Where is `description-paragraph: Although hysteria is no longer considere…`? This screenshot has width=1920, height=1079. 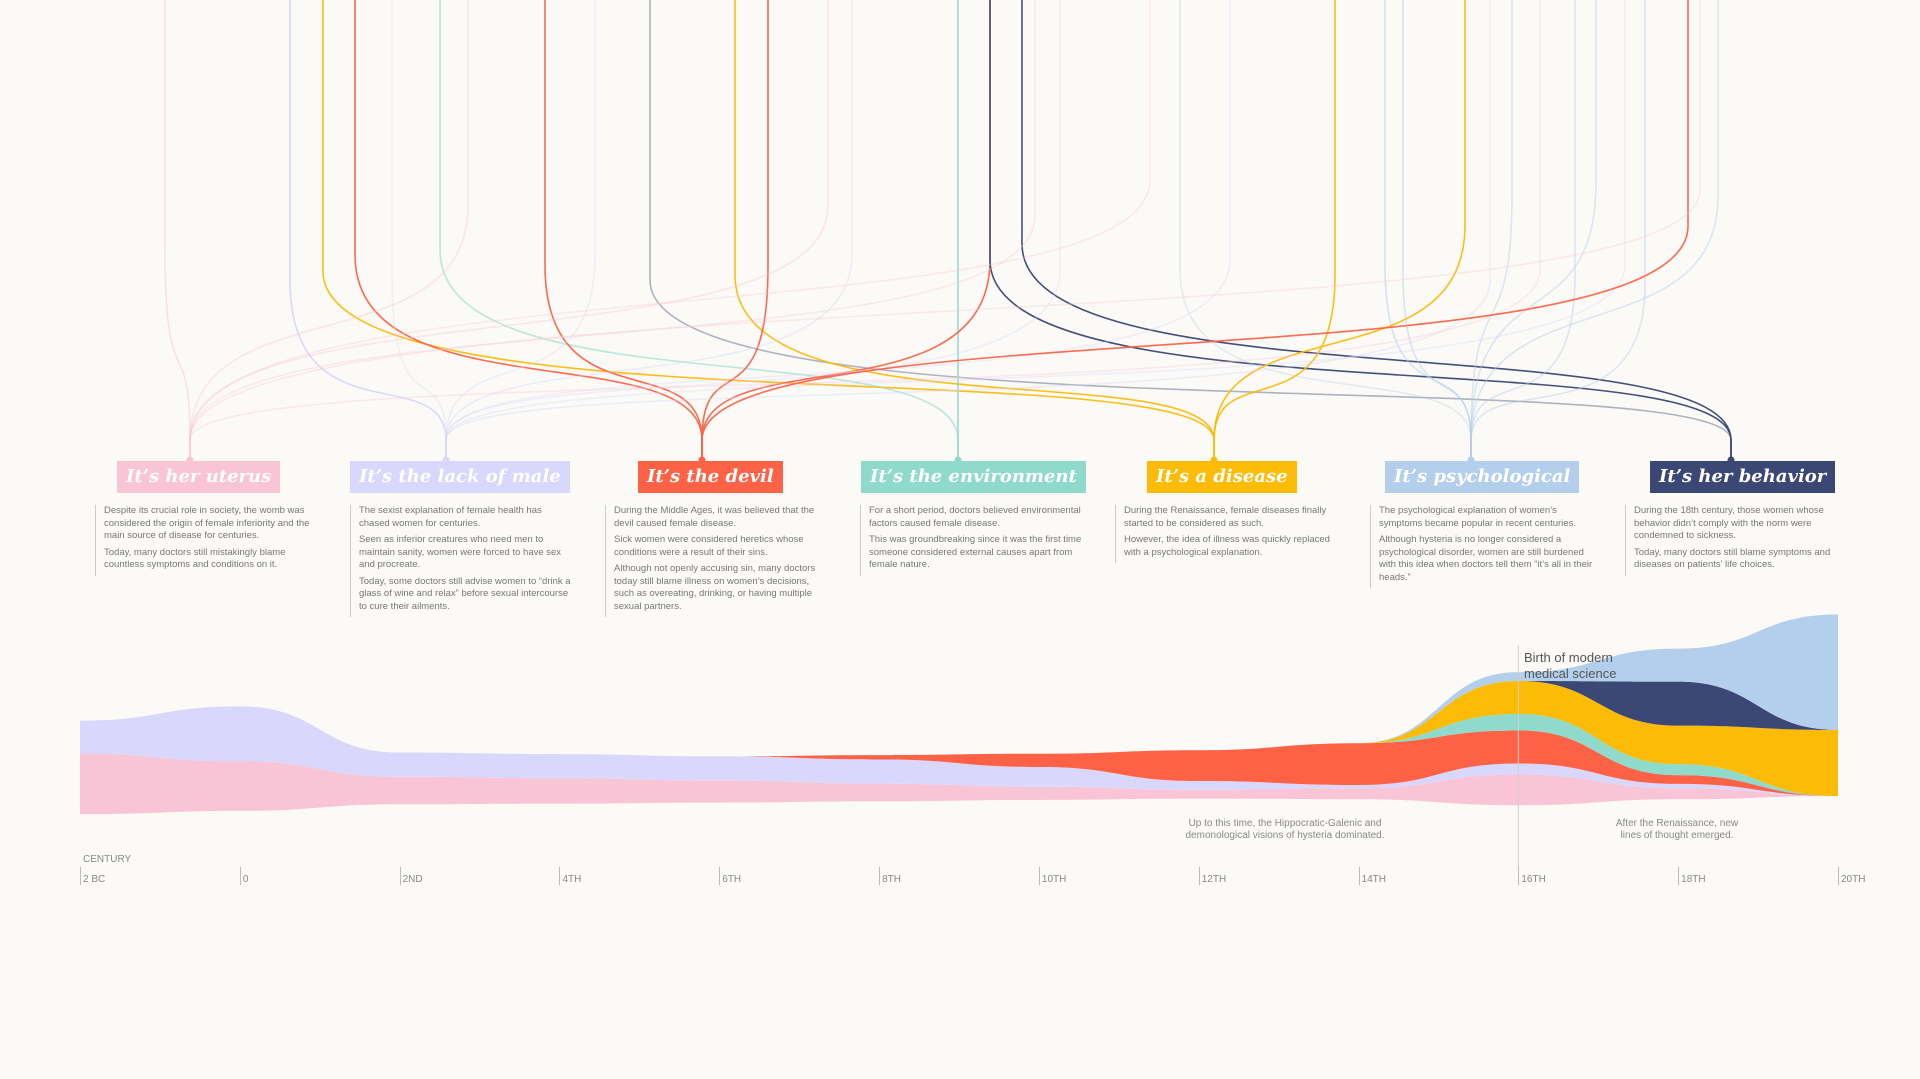
description-paragraph: Although hysteria is no longer considere… is located at coordinates (1486, 558).